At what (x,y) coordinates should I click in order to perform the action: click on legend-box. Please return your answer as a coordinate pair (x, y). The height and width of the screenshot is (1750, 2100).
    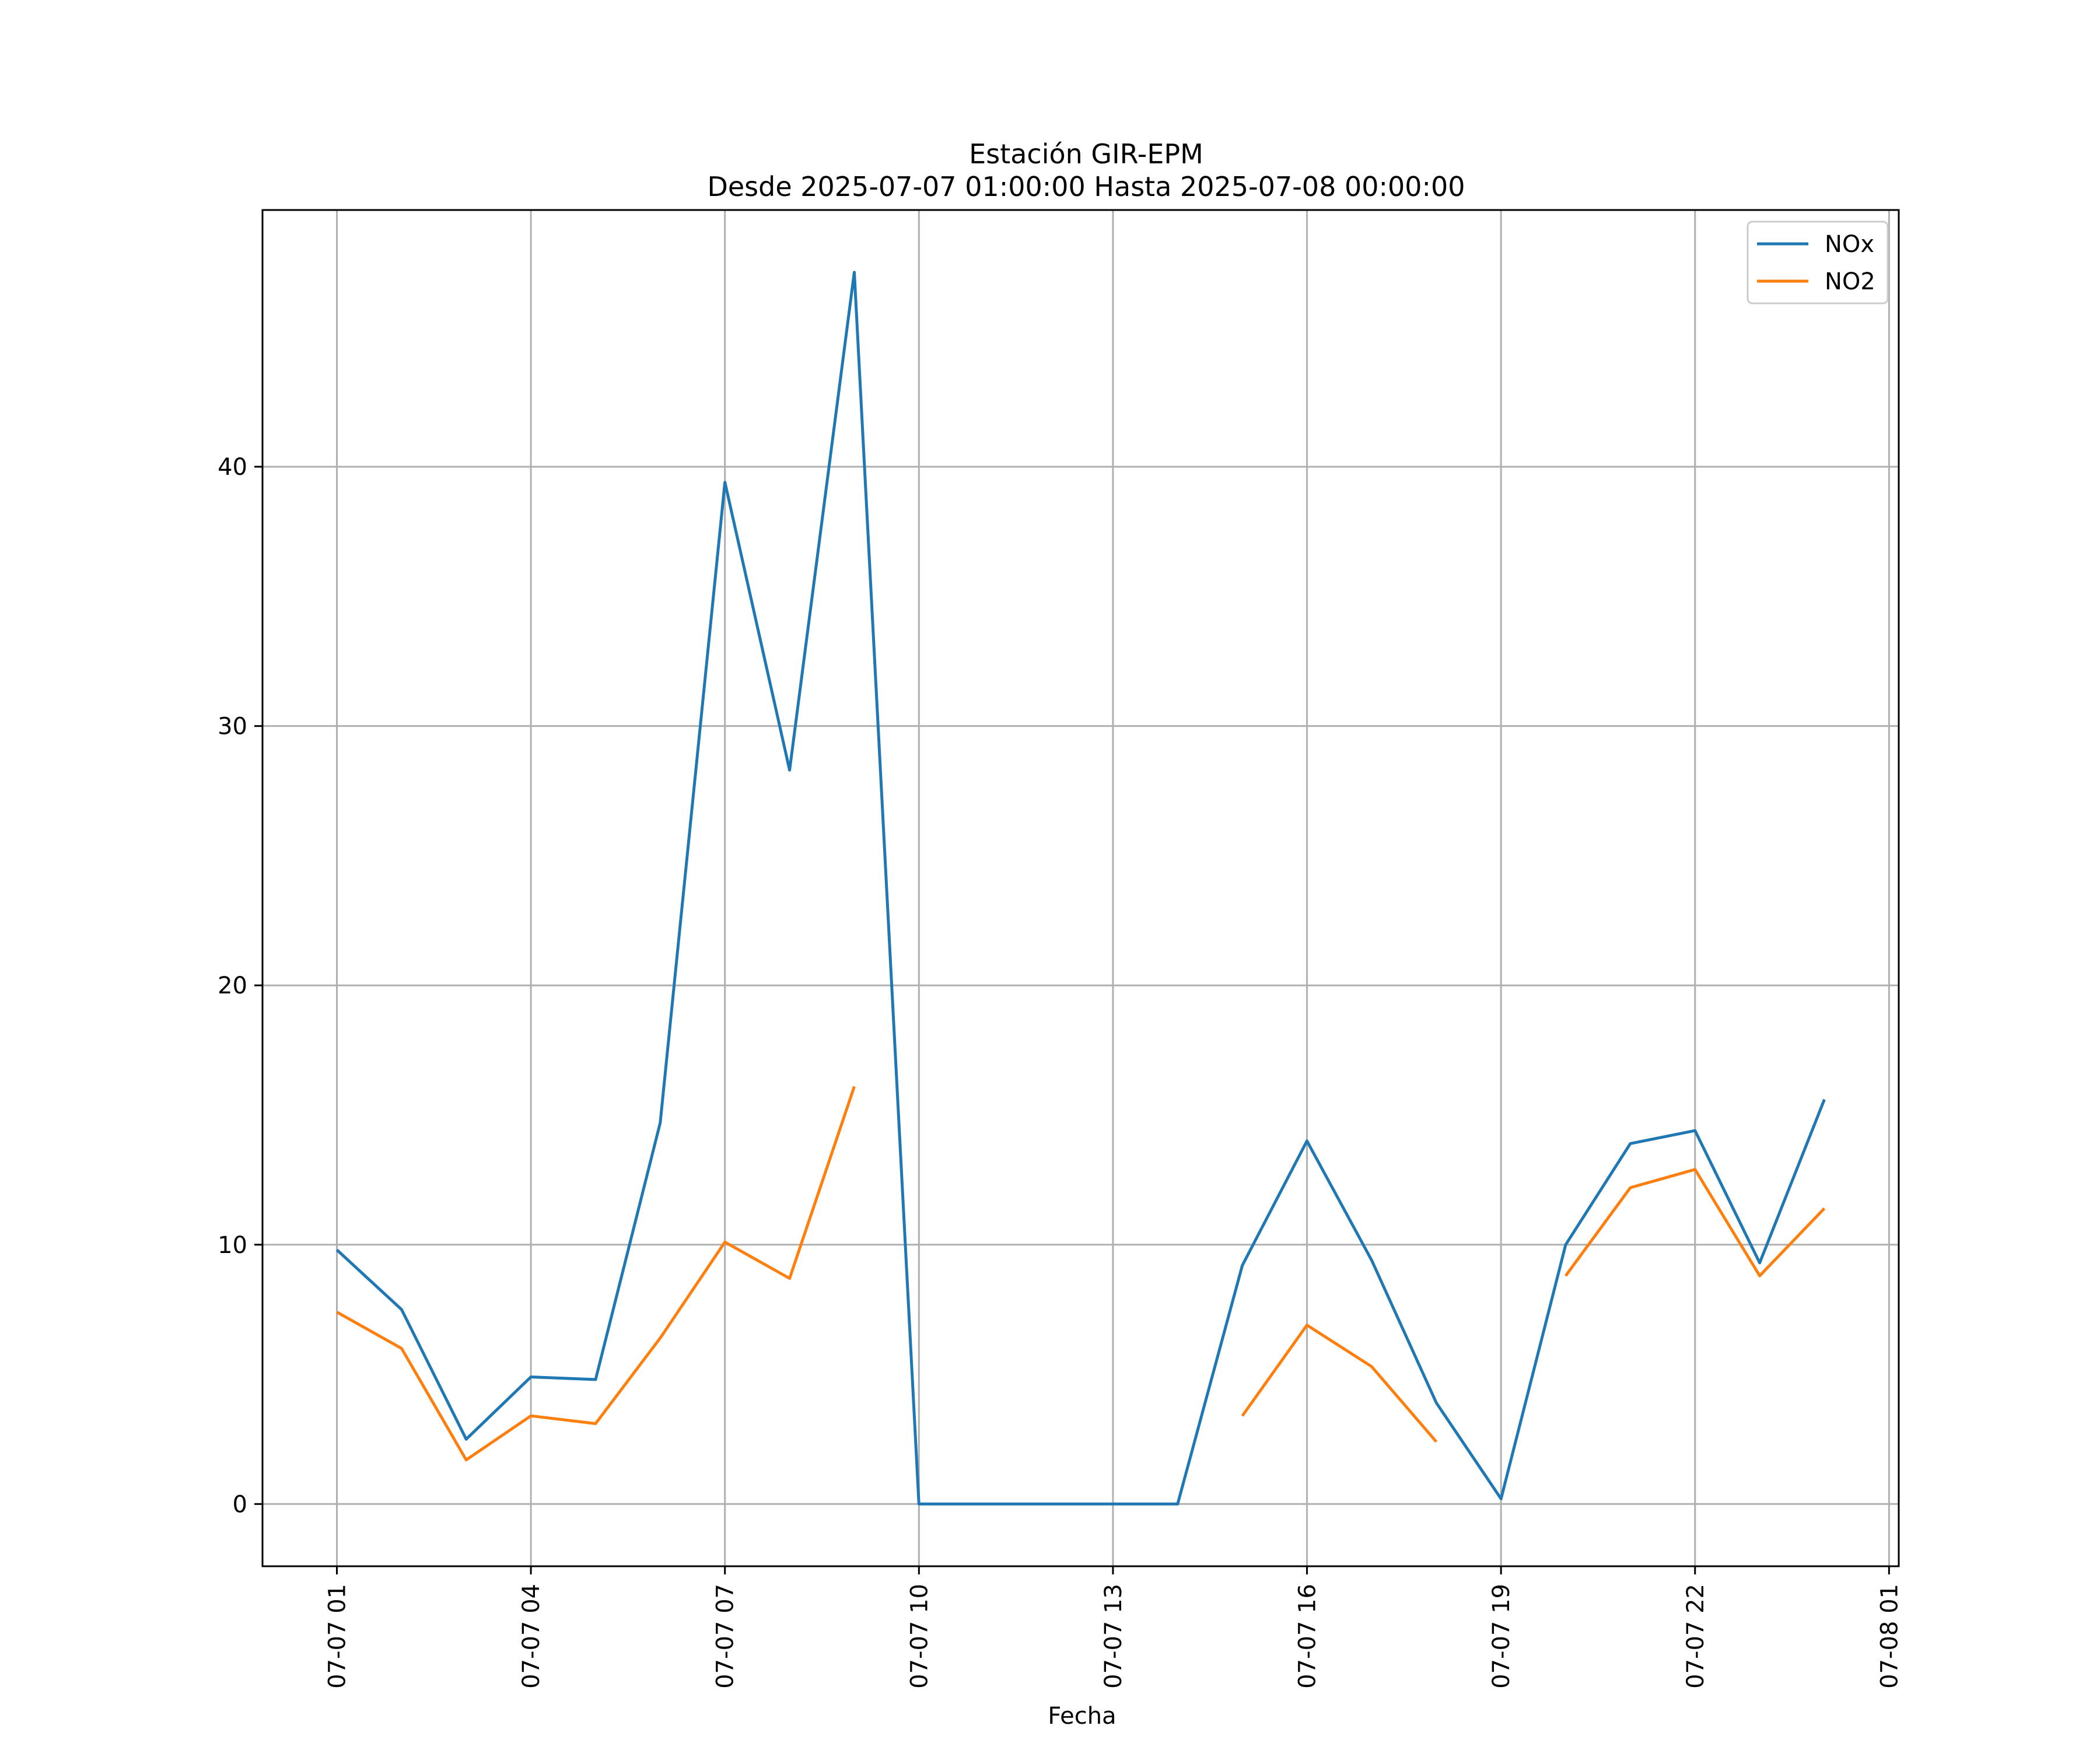
    Looking at the image, I should click on (1817, 262).